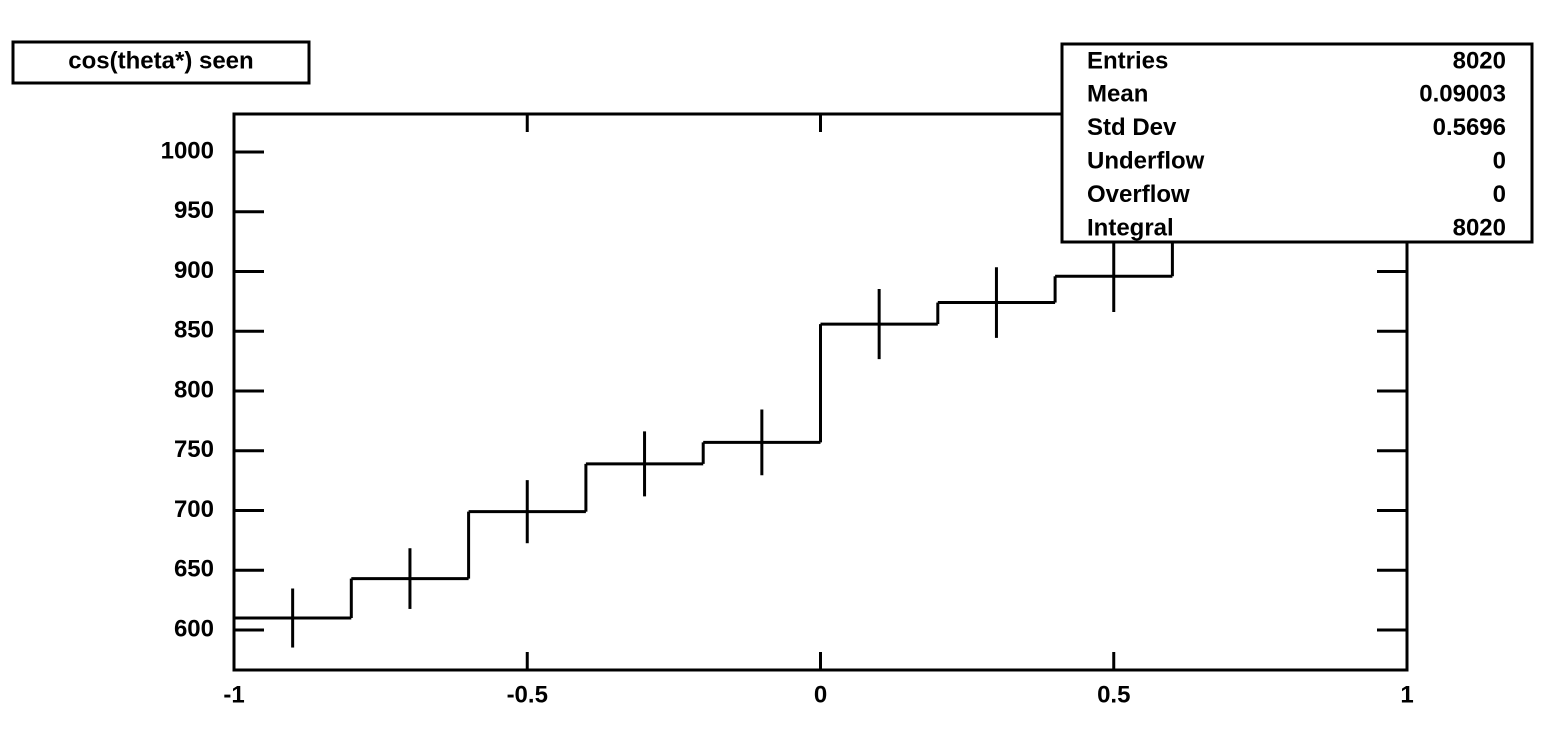 This screenshot has height=734, width=1566. Describe the element at coordinates (1469, 127) in the screenshot. I see `stats-value: 0.5696` at that location.